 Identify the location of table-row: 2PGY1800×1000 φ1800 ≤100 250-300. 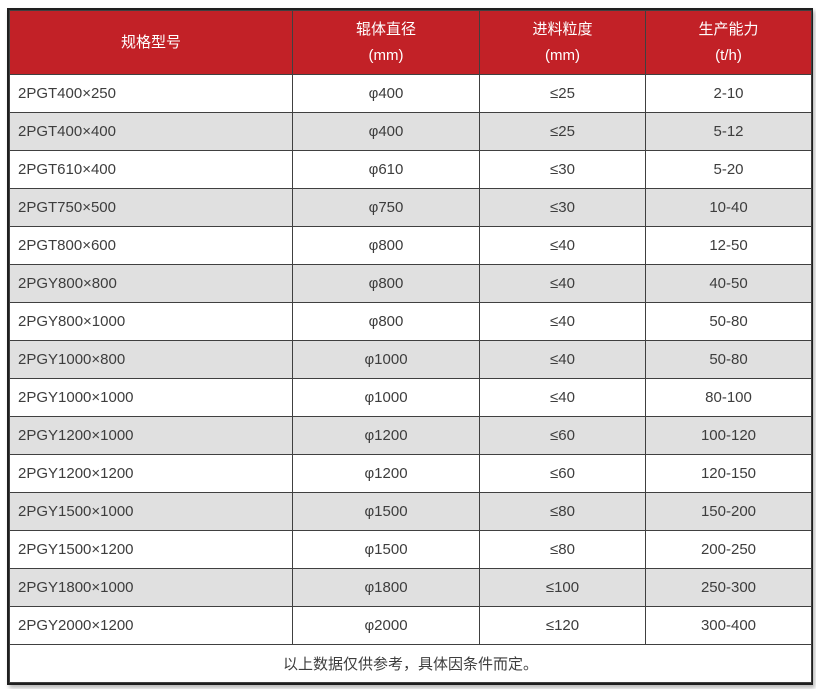
(410, 587).